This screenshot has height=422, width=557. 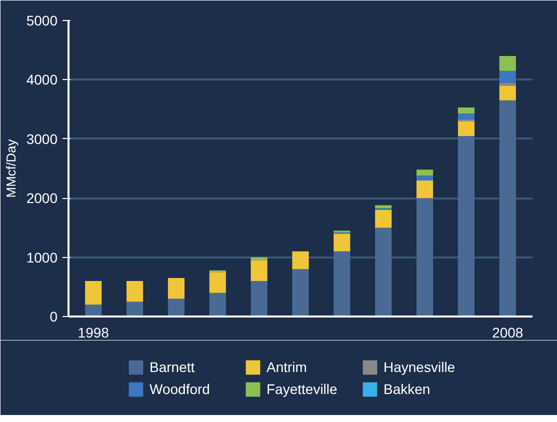 What do you see at coordinates (42, 198) in the screenshot?
I see `y-tick-label: 2000` at bounding box center [42, 198].